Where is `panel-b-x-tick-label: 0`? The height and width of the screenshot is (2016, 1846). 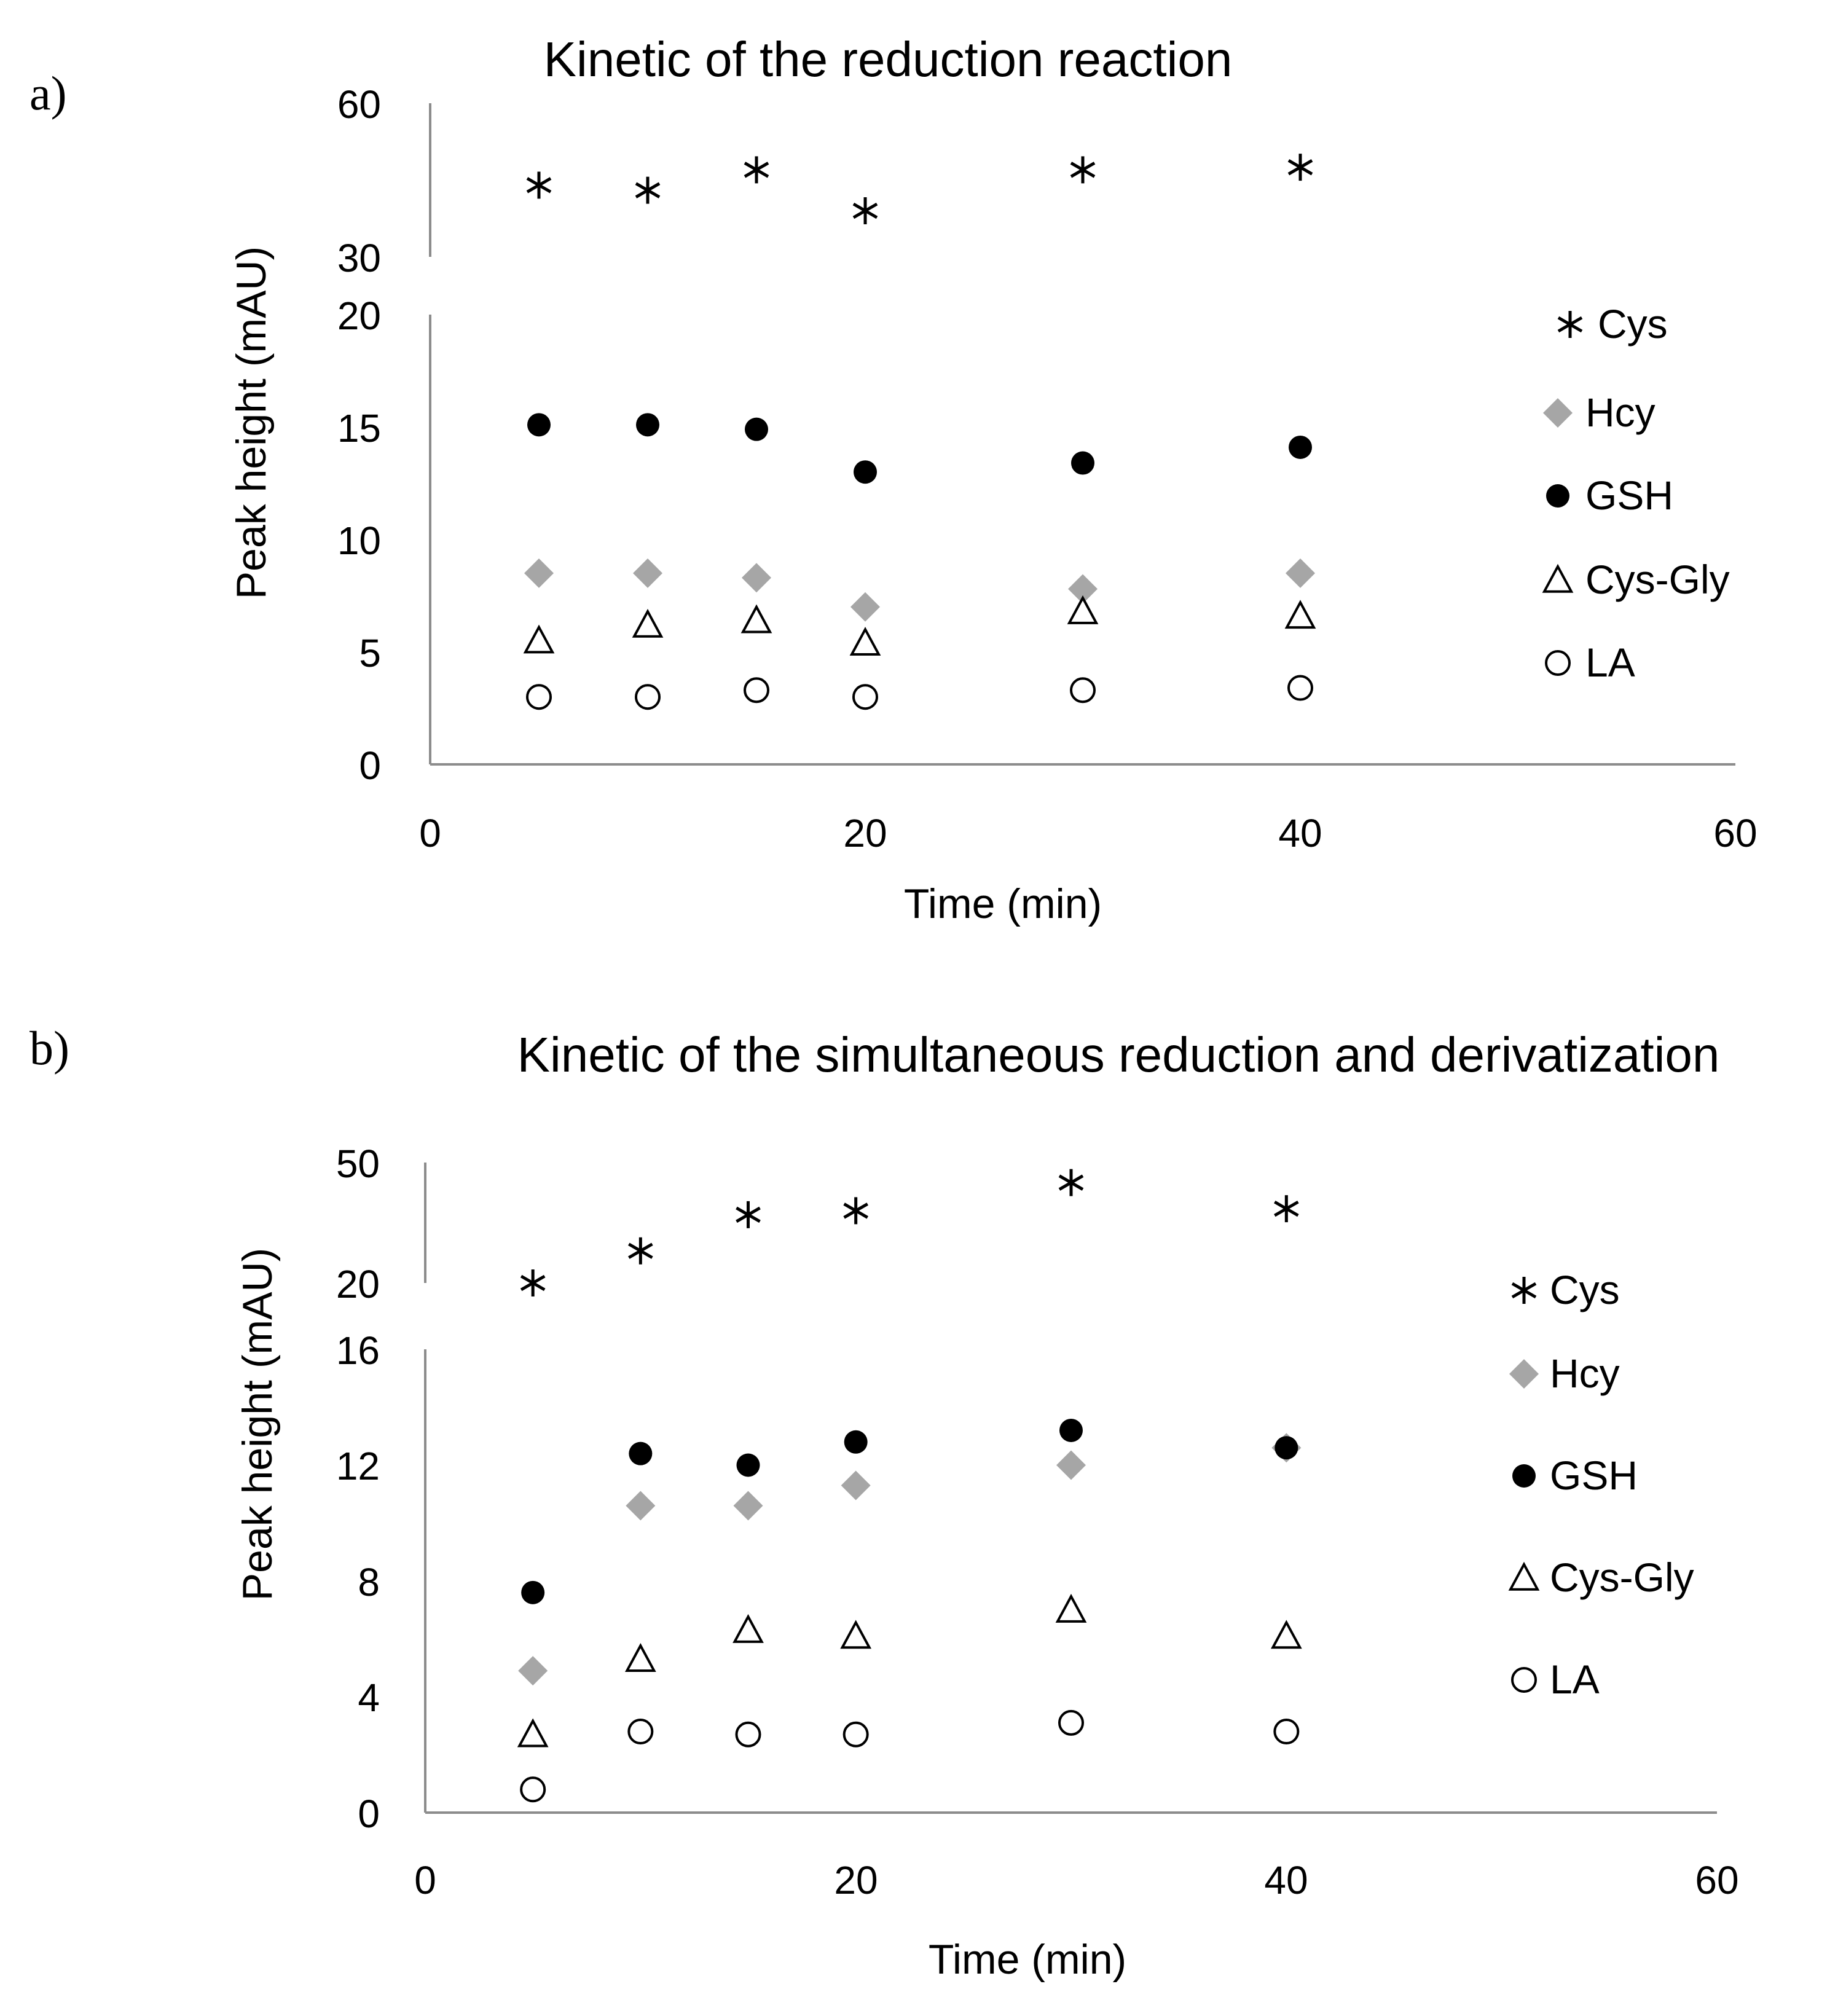
panel-b-x-tick-label: 0 is located at coordinates (425, 1880).